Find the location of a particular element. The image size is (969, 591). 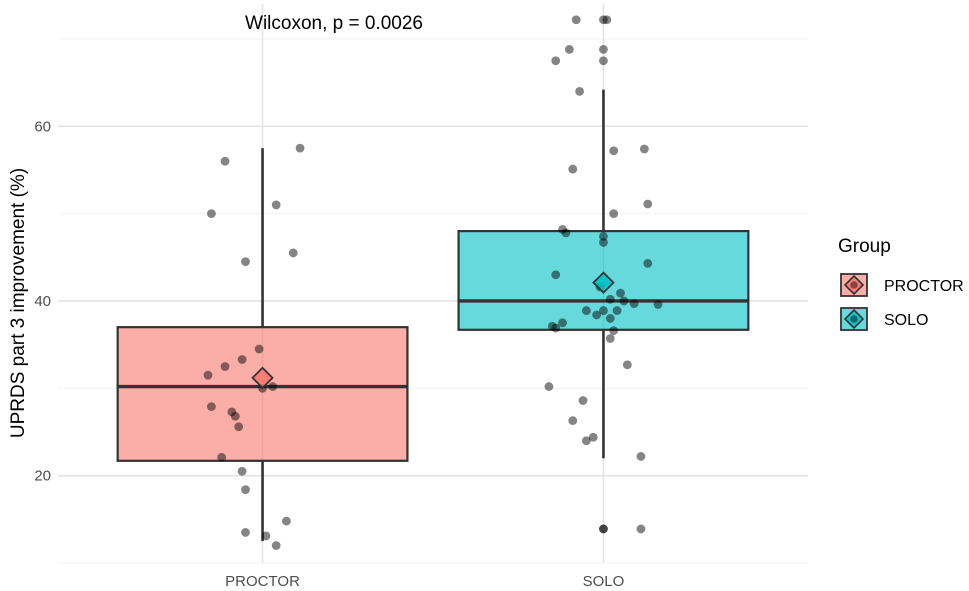

legend: Group PROCTOR SOLO is located at coordinates (901, 283).